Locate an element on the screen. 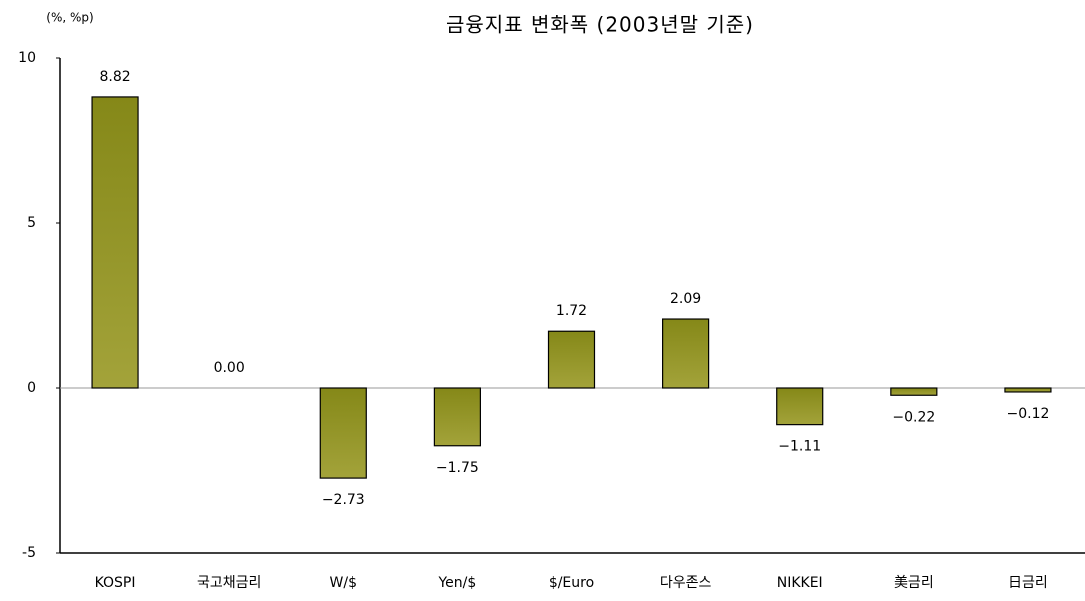 This screenshot has height=601, width=1085. value-label: 2.09 is located at coordinates (685, 299).